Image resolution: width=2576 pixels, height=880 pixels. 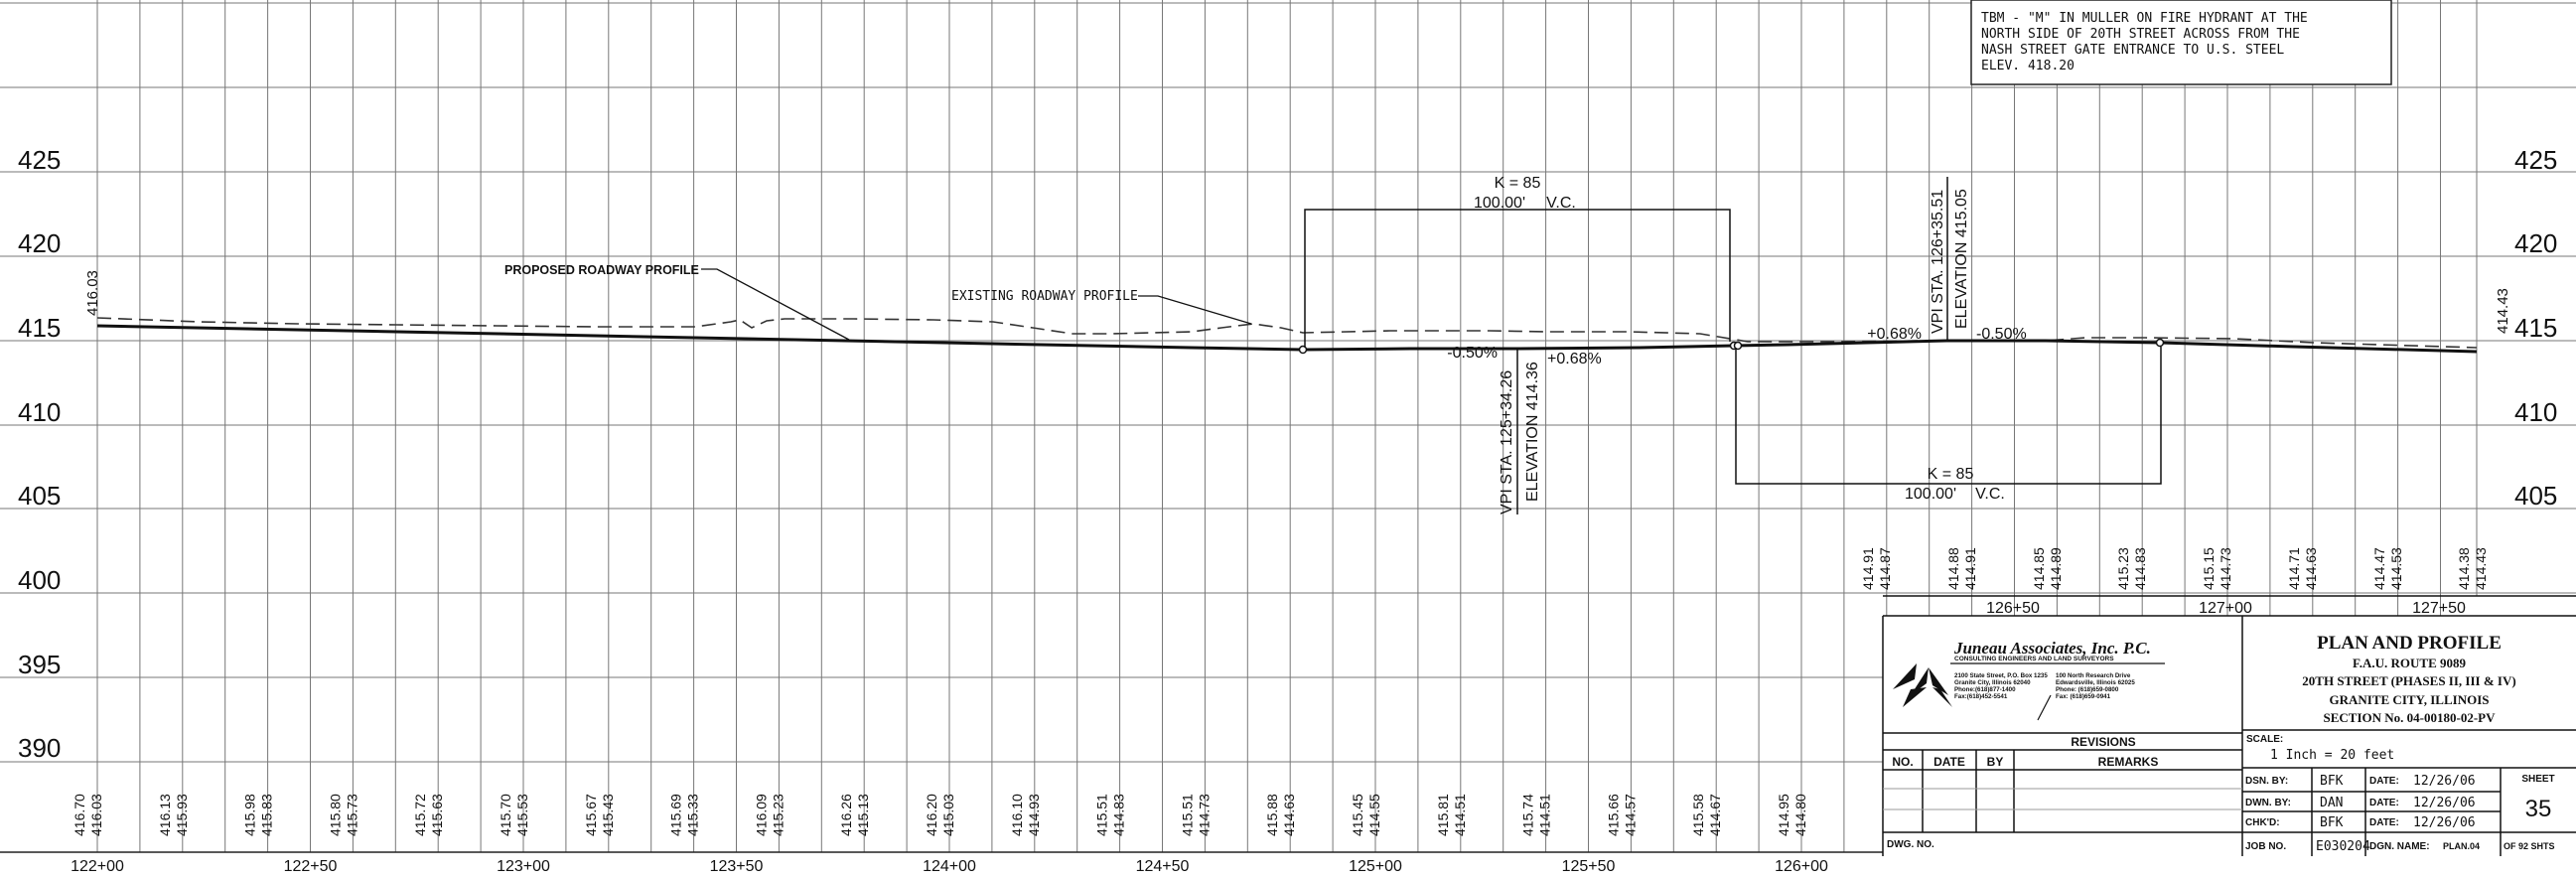 I want to click on proposed-profile-label: PROPOSED ROADWAY PROFILE, so click(x=601, y=270).